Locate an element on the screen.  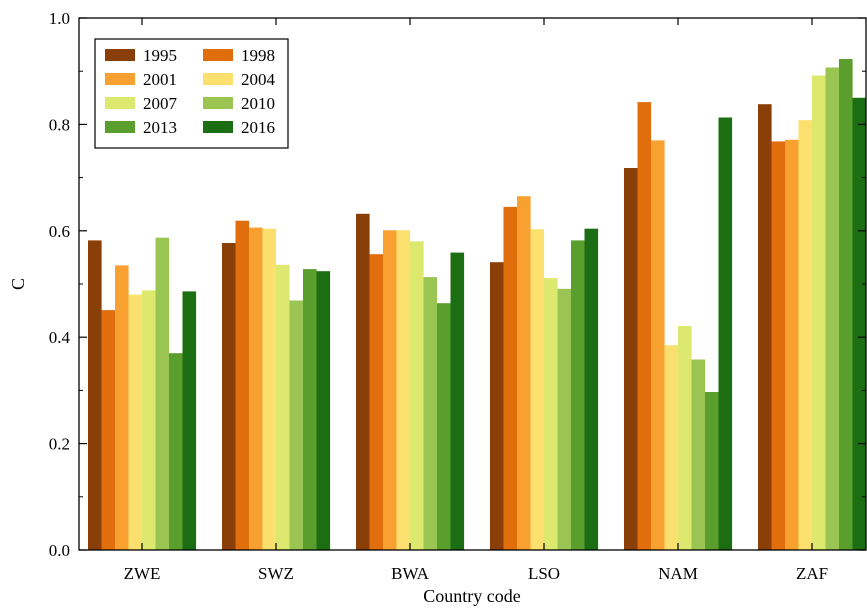
bar-swz-2013 is located at coordinates (310, 409).